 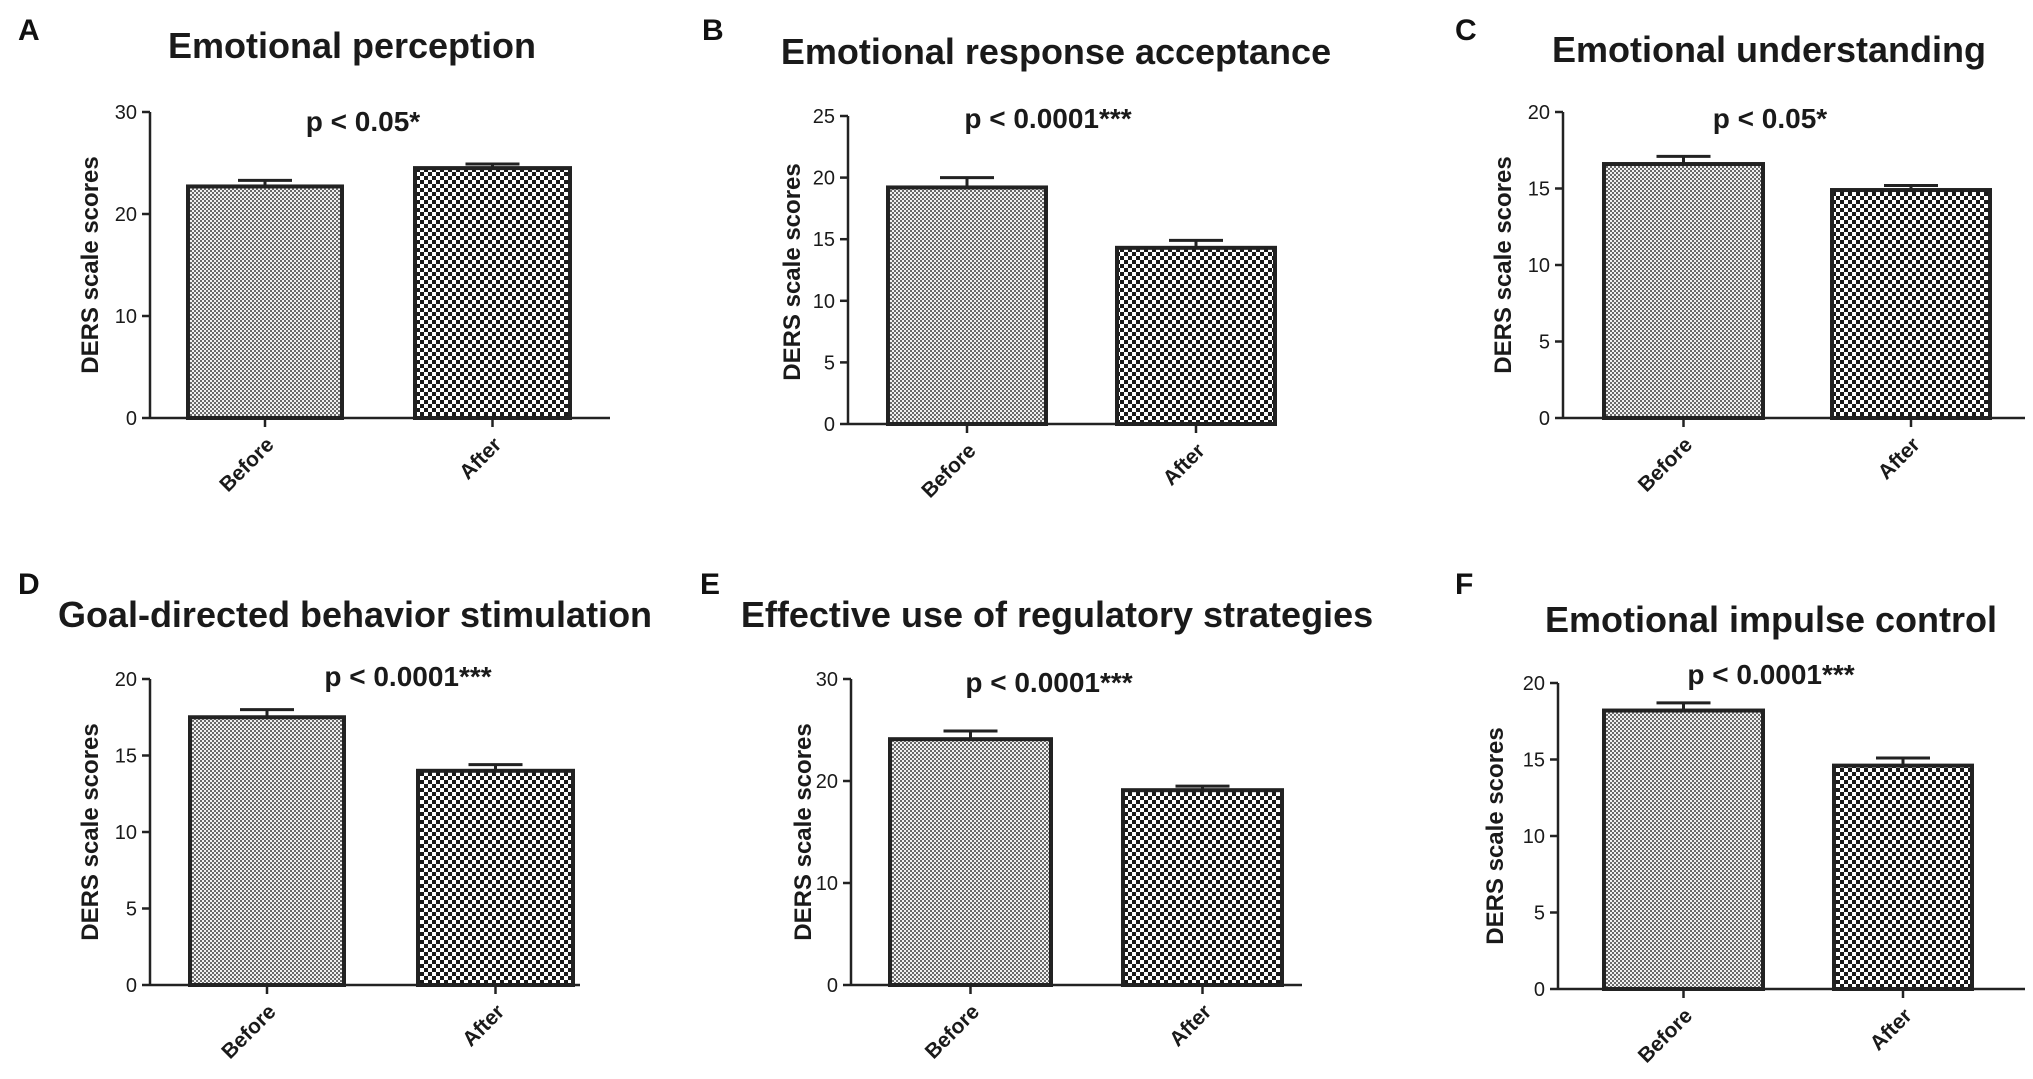 I want to click on chart-title: Emotional understanding, so click(x=1769, y=49).